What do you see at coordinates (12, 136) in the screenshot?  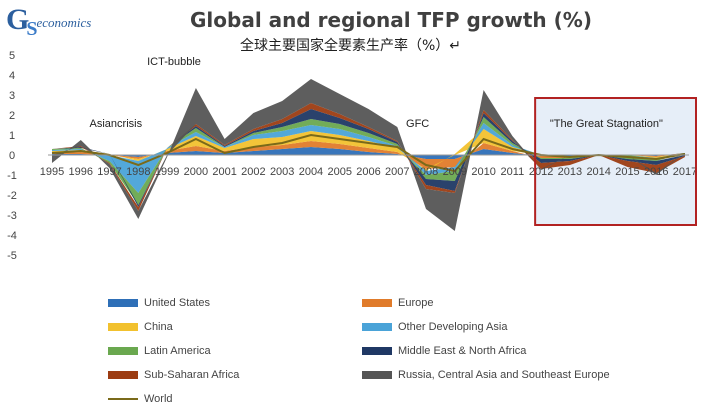 I see `y-tick-label: 1` at bounding box center [12, 136].